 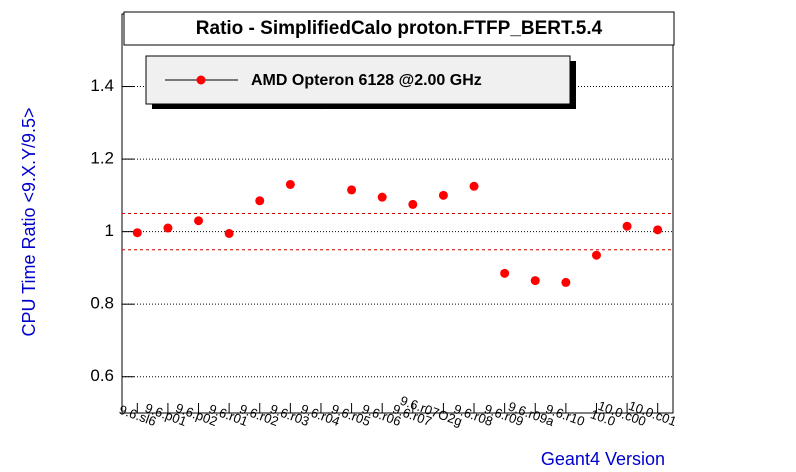 What do you see at coordinates (102, 85) in the screenshot?
I see `y-tick-label: 1.4` at bounding box center [102, 85].